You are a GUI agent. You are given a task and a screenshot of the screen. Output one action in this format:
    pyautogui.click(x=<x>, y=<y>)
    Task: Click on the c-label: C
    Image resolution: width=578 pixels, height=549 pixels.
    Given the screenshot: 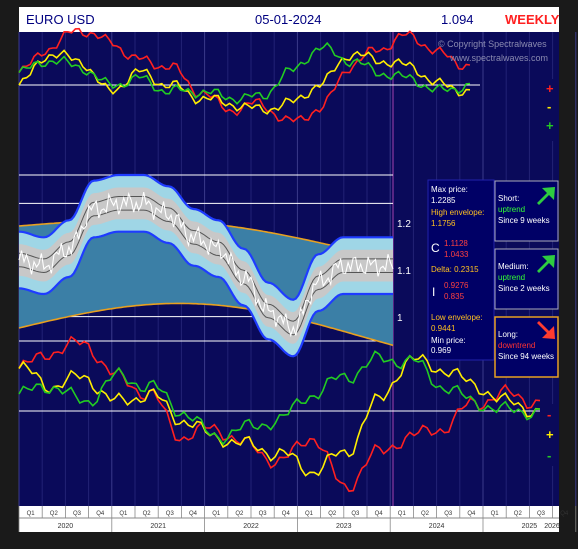 What is the action you would take?
    pyautogui.click(x=435, y=248)
    